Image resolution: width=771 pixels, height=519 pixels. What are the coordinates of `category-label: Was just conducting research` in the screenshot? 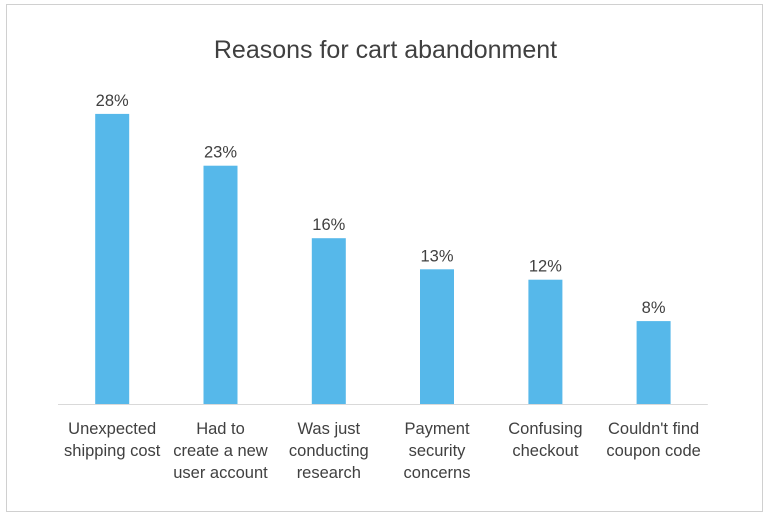 It's located at (328, 451).